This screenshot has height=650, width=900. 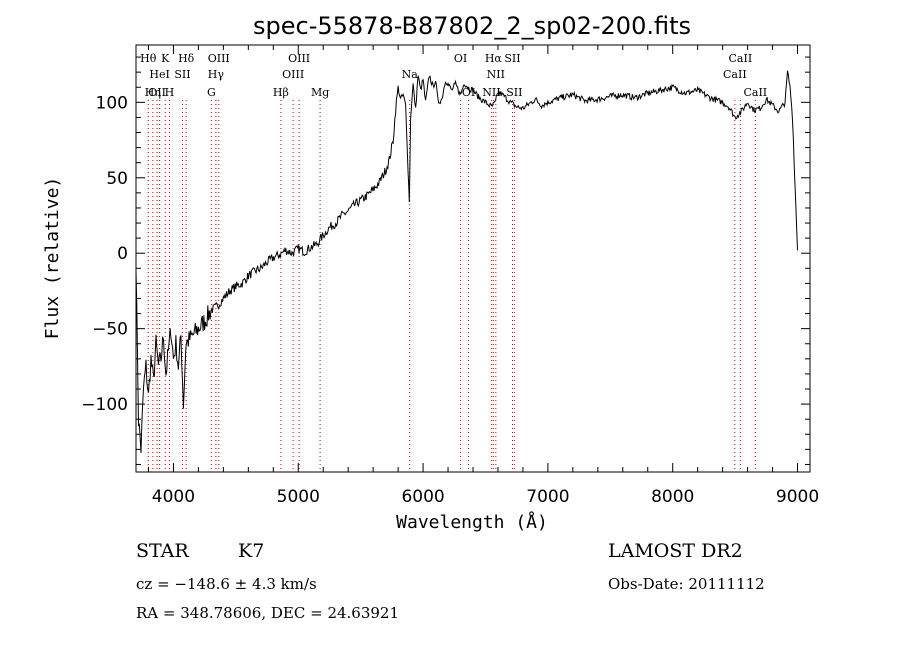 I want to click on marker-label: G, so click(x=211, y=92).